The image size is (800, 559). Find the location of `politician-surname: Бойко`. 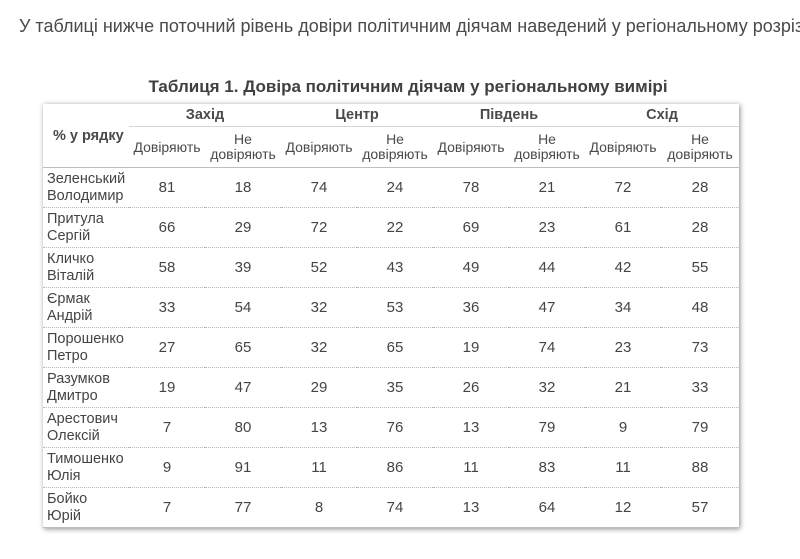

politician-surname: Бойко is located at coordinates (67, 498).